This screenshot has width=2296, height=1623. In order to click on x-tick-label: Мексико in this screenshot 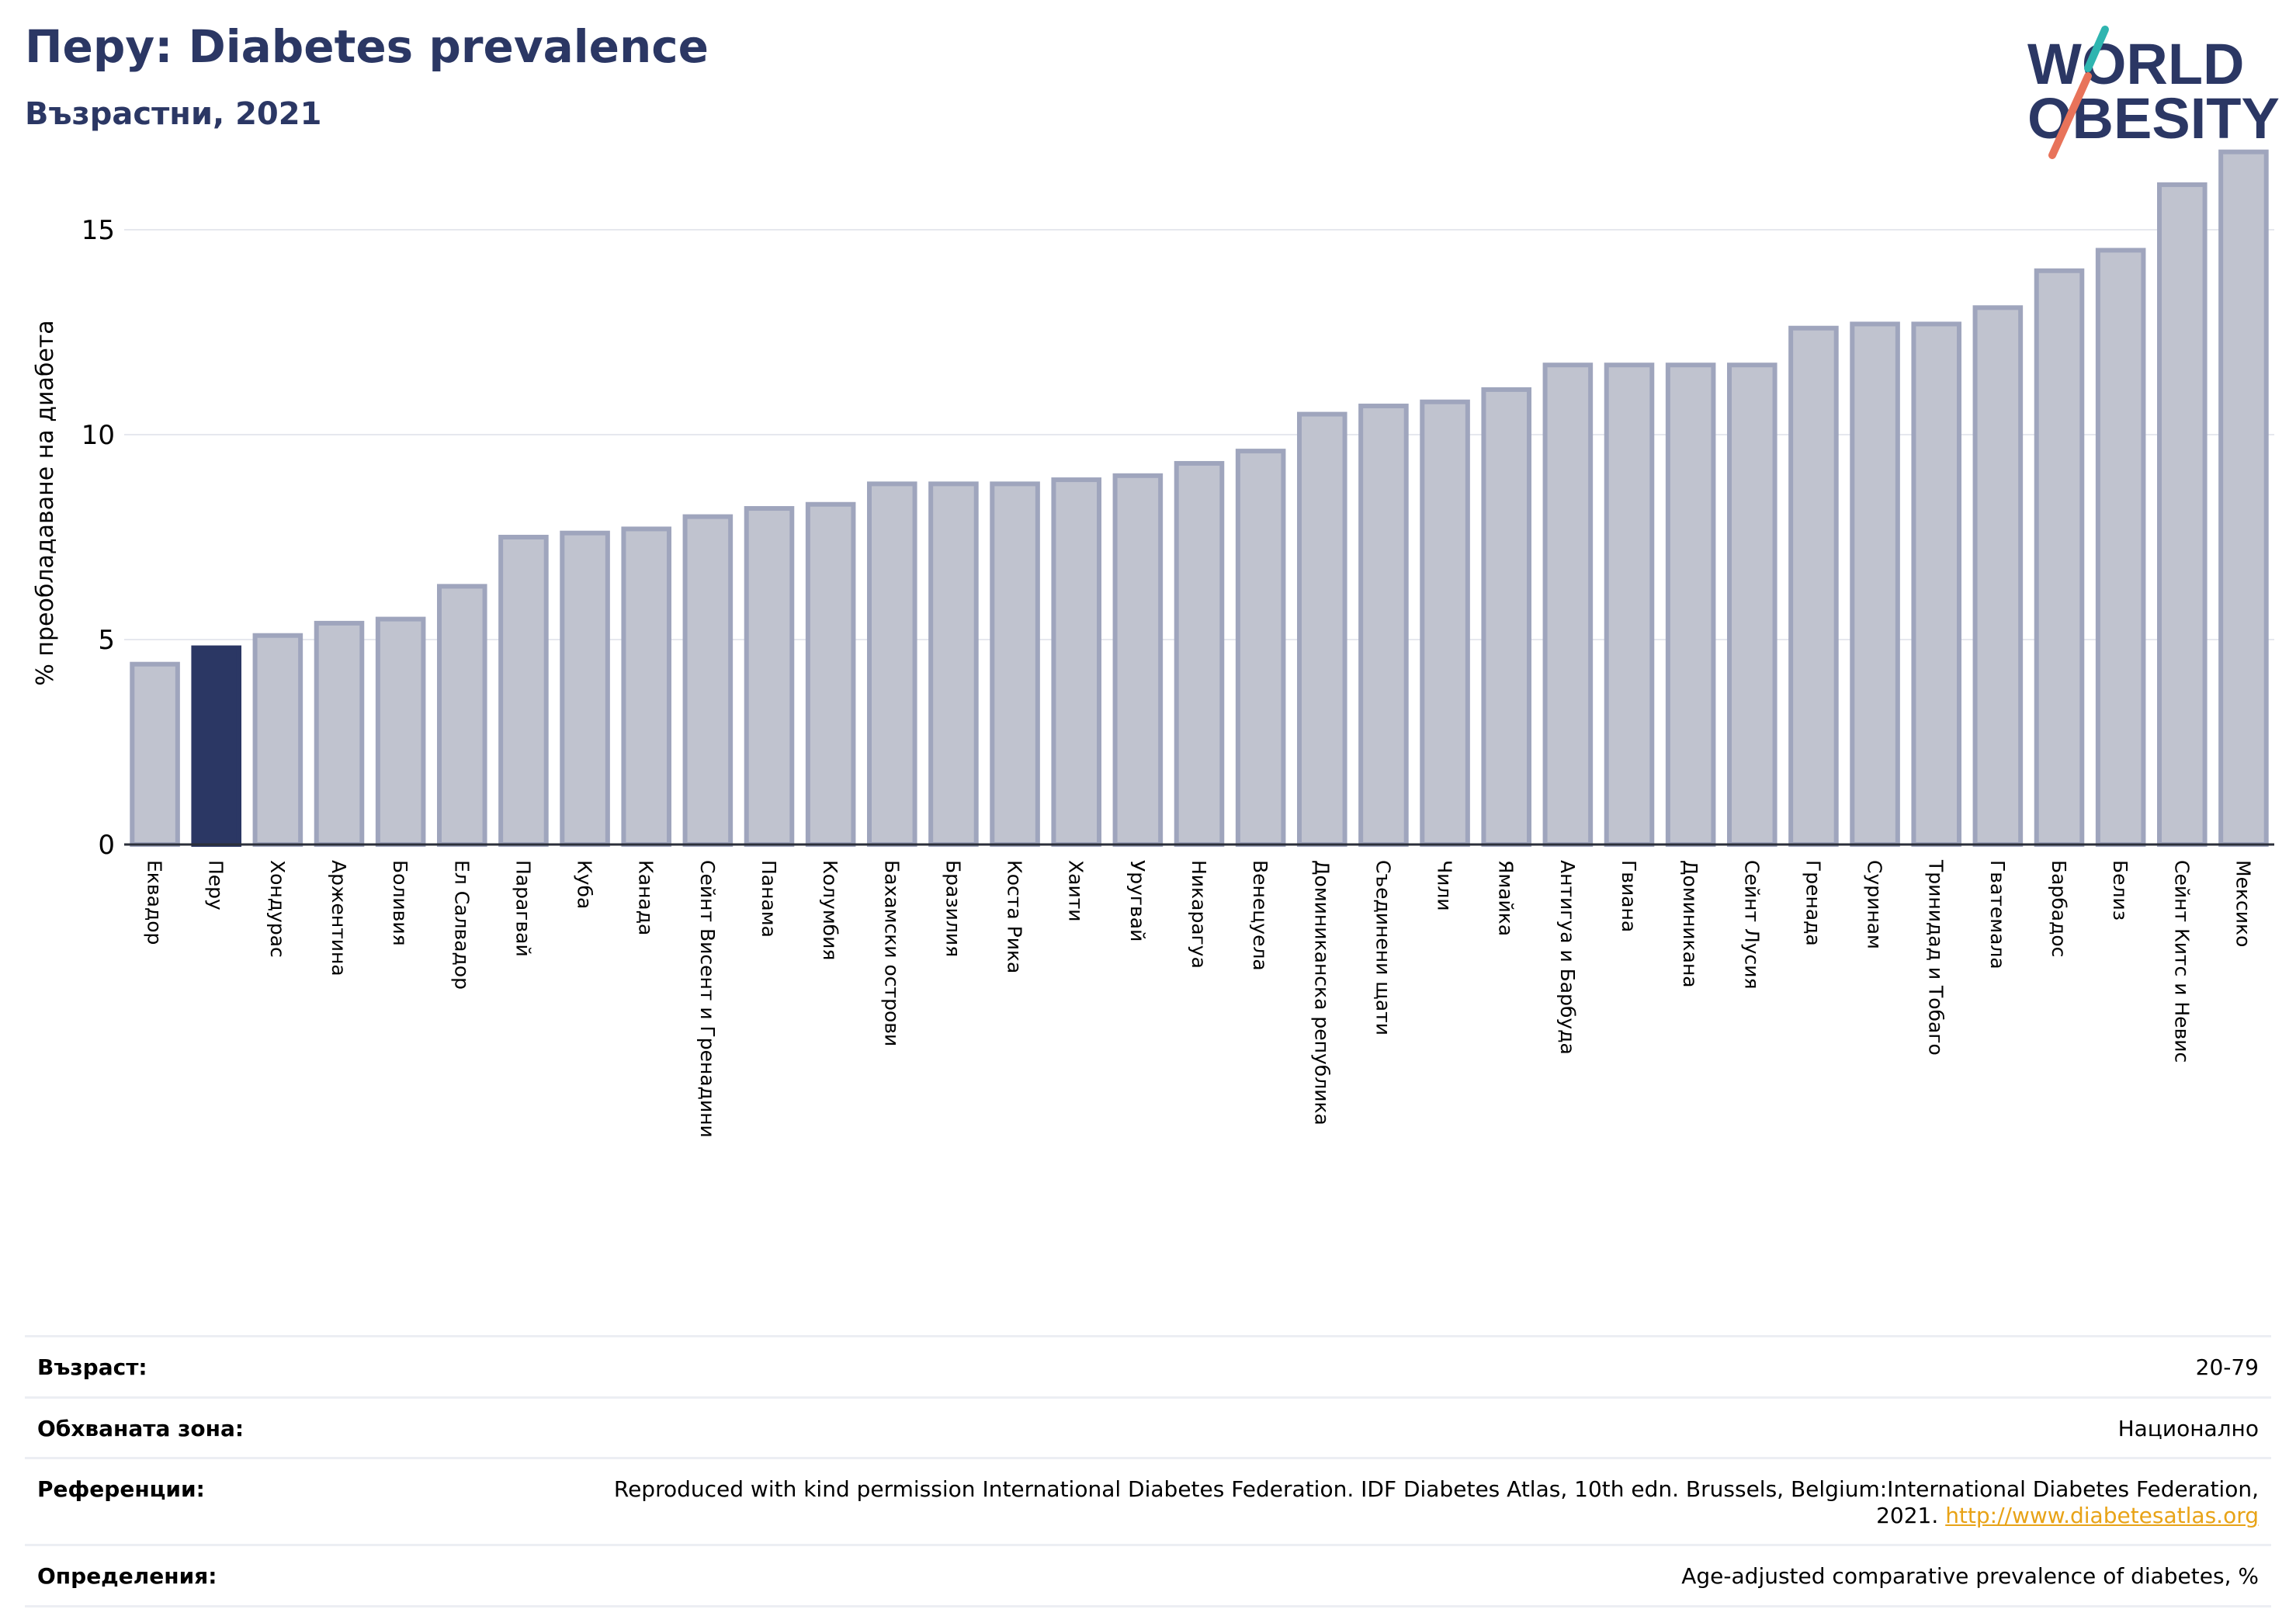, I will do `click(2243, 903)`.